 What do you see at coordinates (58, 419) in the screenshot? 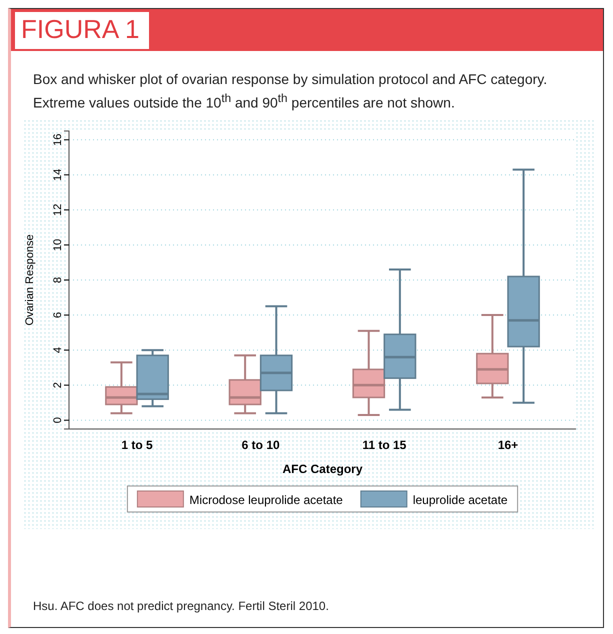
I see `y-tick-label: 0` at bounding box center [58, 419].